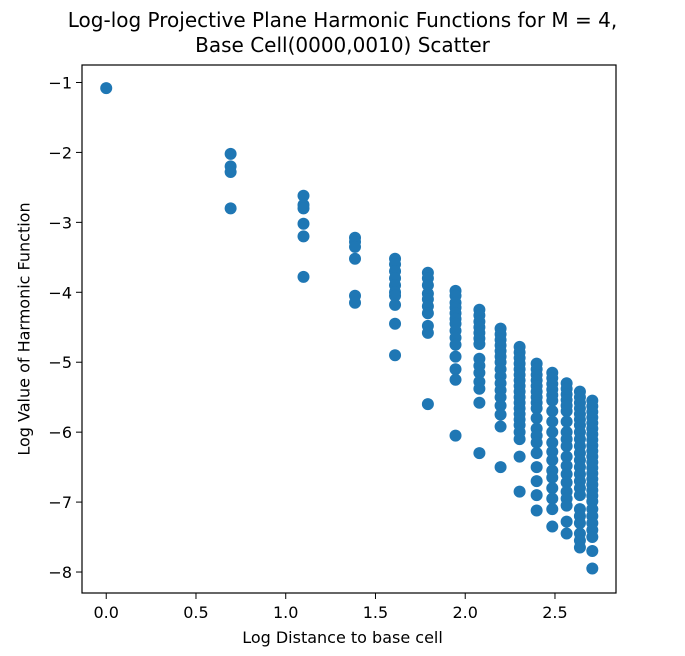  What do you see at coordinates (60, 432) in the screenshot?
I see `y-tick-label: −6` at bounding box center [60, 432].